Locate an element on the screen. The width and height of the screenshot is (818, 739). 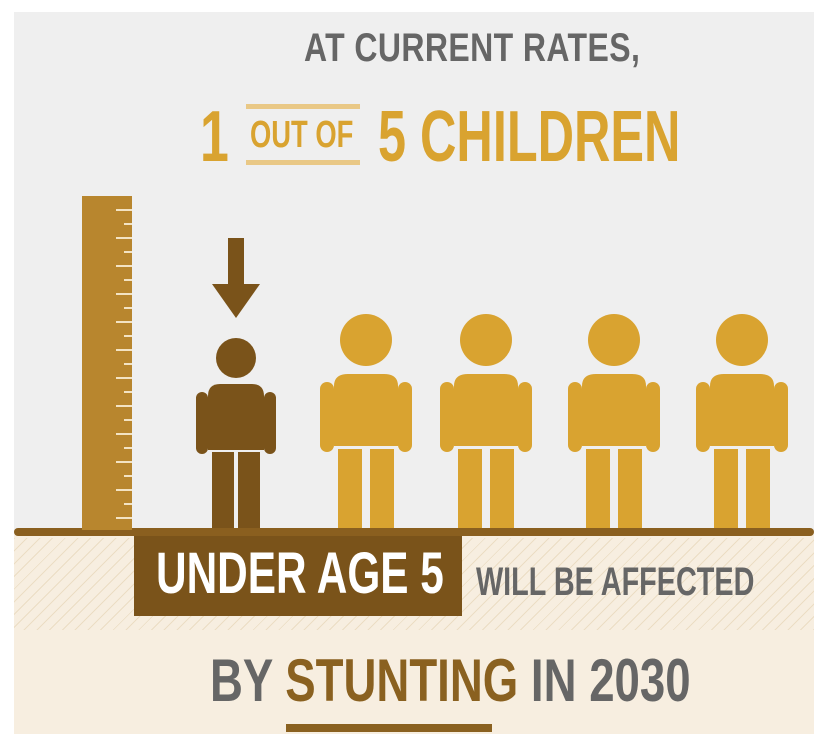
headline-five-children: 5 CHILDREN is located at coordinates (529, 137).